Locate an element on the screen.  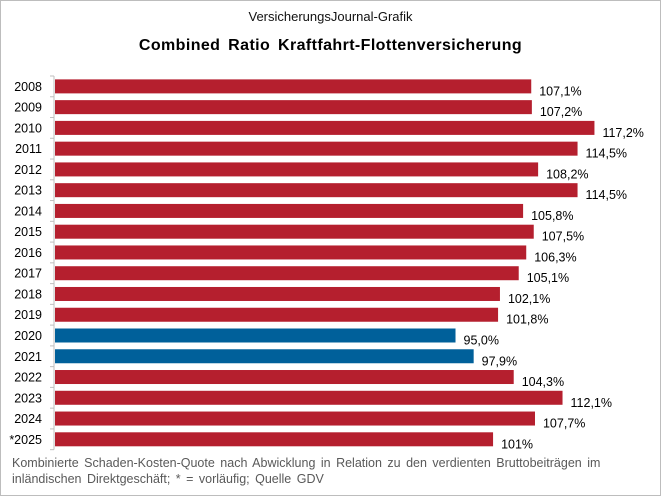
data-label: 107,1% is located at coordinates (560, 91).